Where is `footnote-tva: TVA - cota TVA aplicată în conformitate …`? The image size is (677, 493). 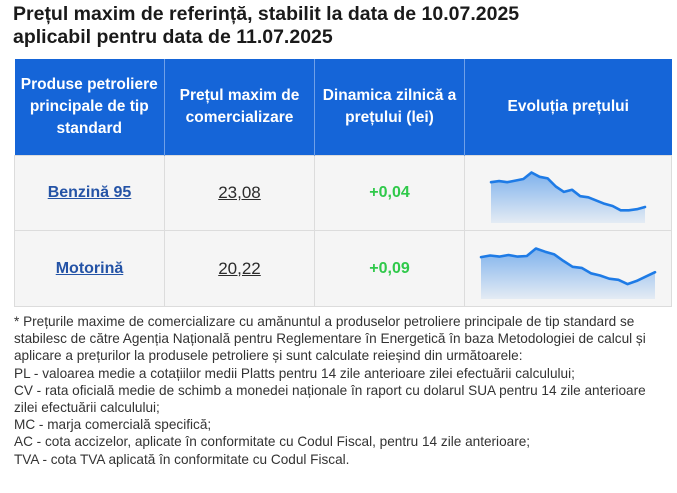
footnote-tva: TVA - cota TVA aplicată în conformitate … is located at coordinates (182, 459).